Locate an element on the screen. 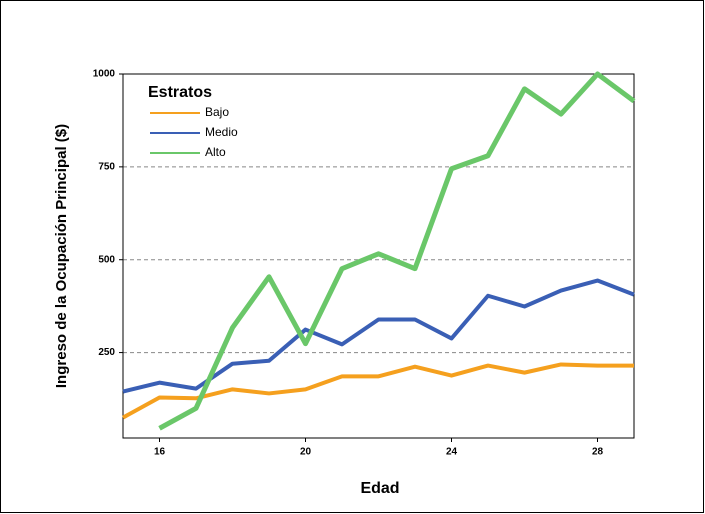 Image resolution: width=705 pixels, height=514 pixels. y-tick-label: 250 is located at coordinates (106, 352).